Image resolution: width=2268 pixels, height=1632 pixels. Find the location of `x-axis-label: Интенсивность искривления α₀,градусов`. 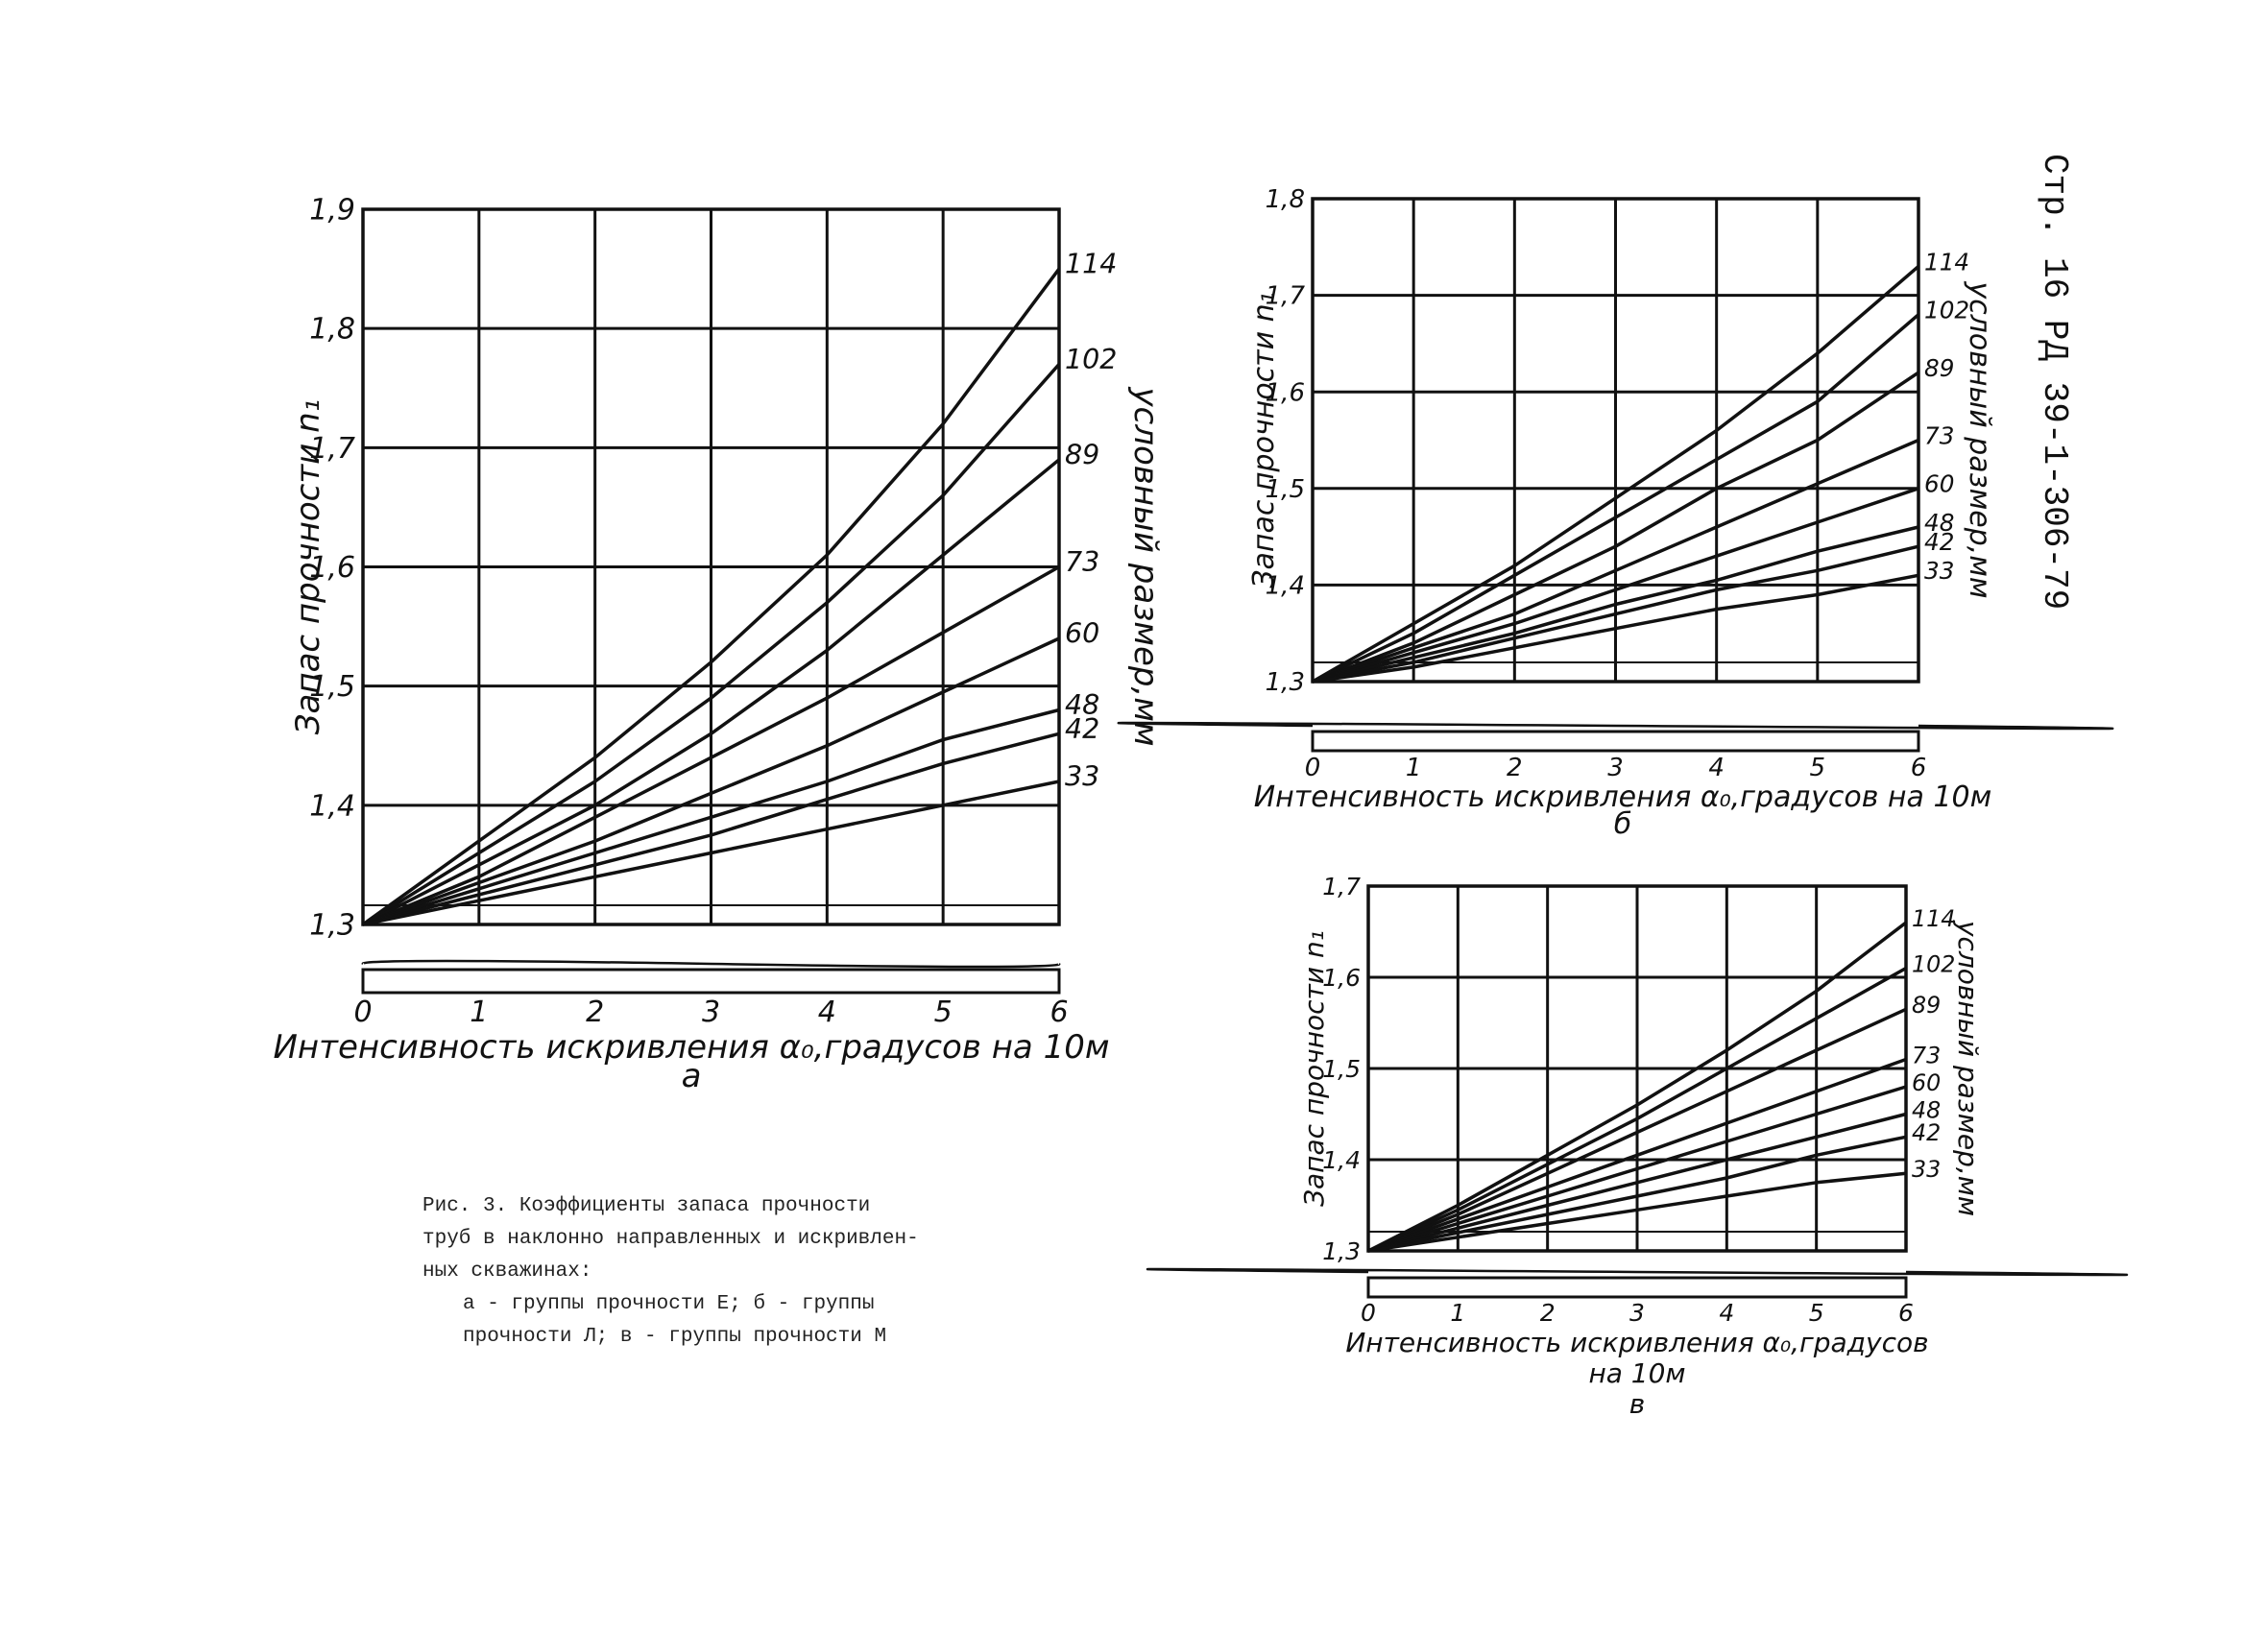

x-axis-label: Интенсивность искривления α₀,градусов is located at coordinates (1636, 1342).